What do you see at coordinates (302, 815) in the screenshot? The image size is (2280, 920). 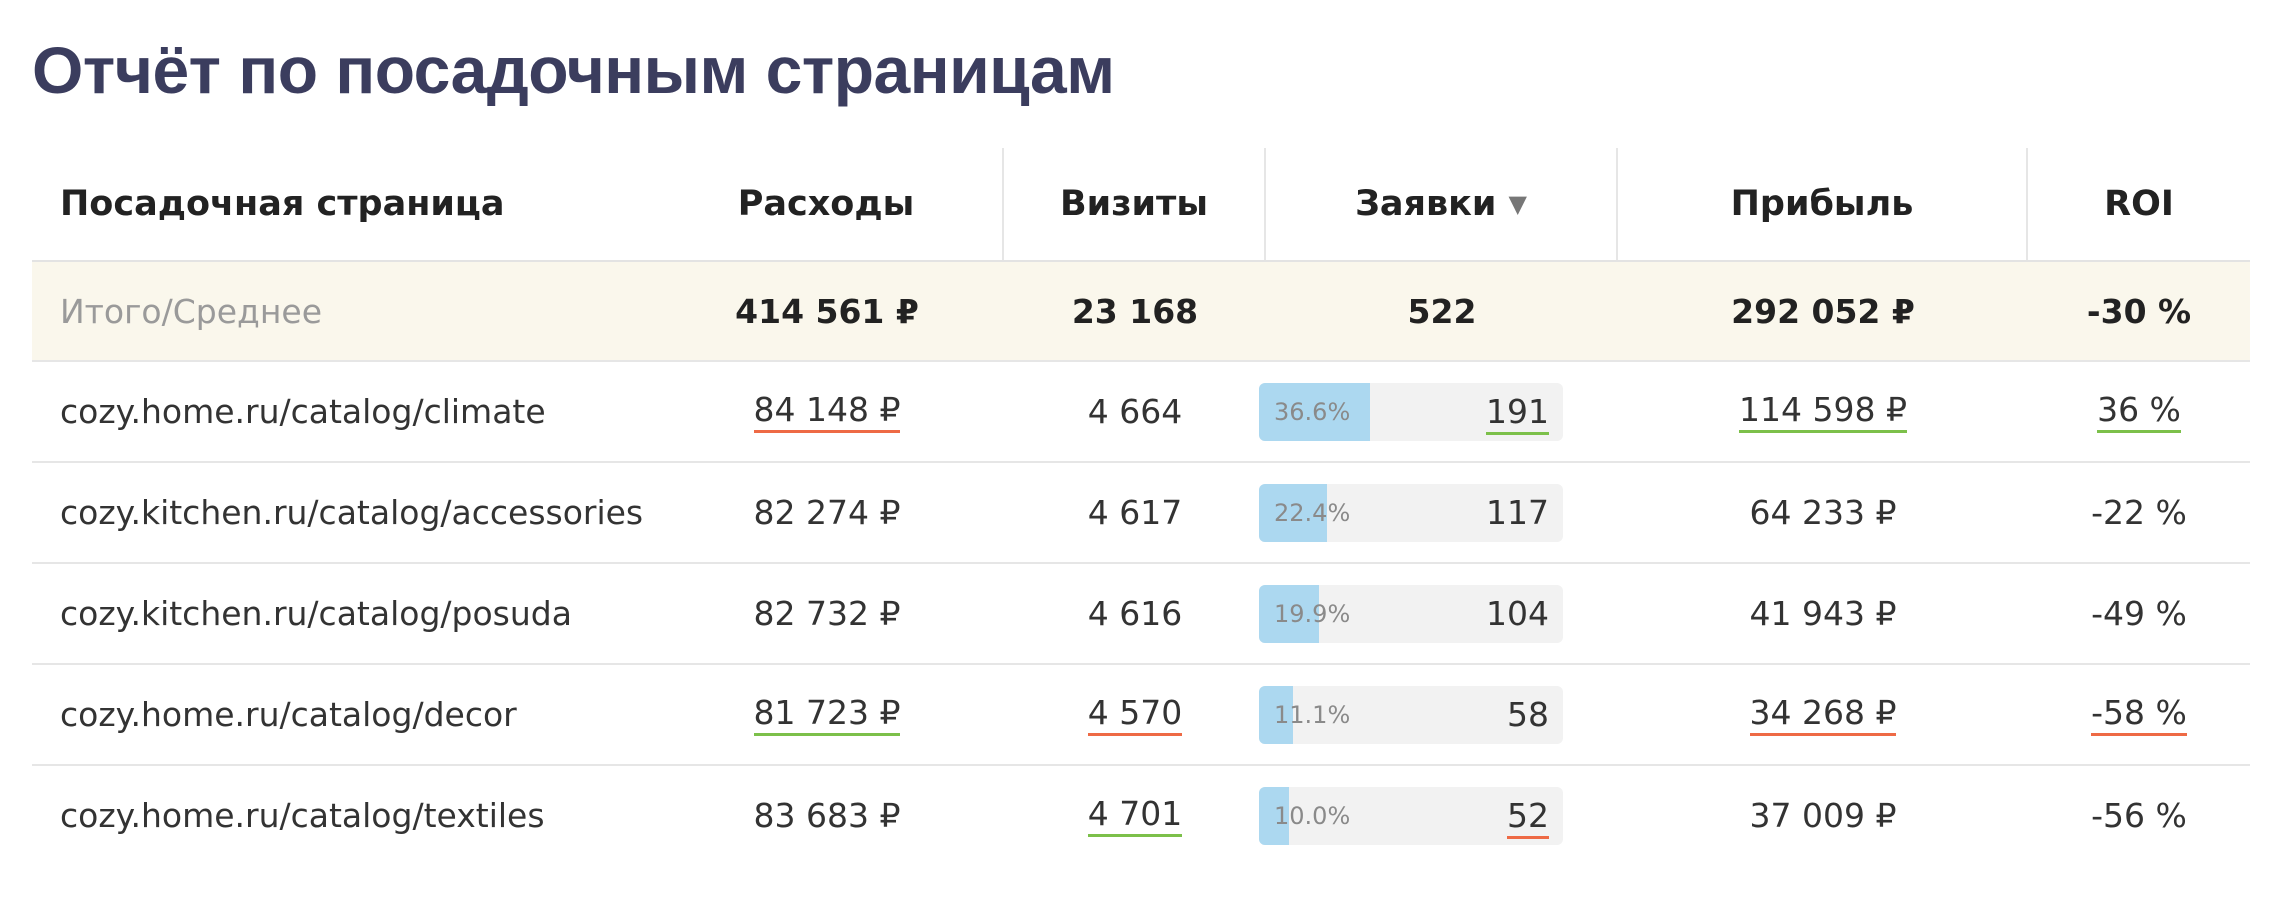 I see `landing-page-url: cozy.home.ru/catalog/textiles` at bounding box center [302, 815].